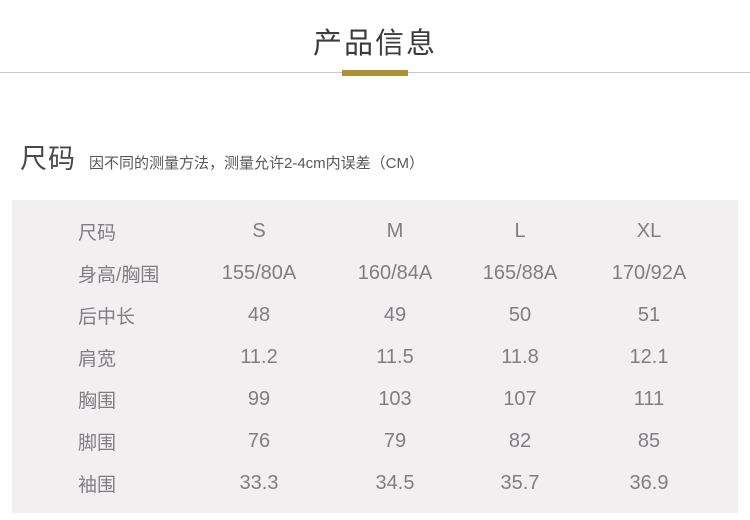  What do you see at coordinates (520, 230) in the screenshot?
I see `cell-value: L` at bounding box center [520, 230].